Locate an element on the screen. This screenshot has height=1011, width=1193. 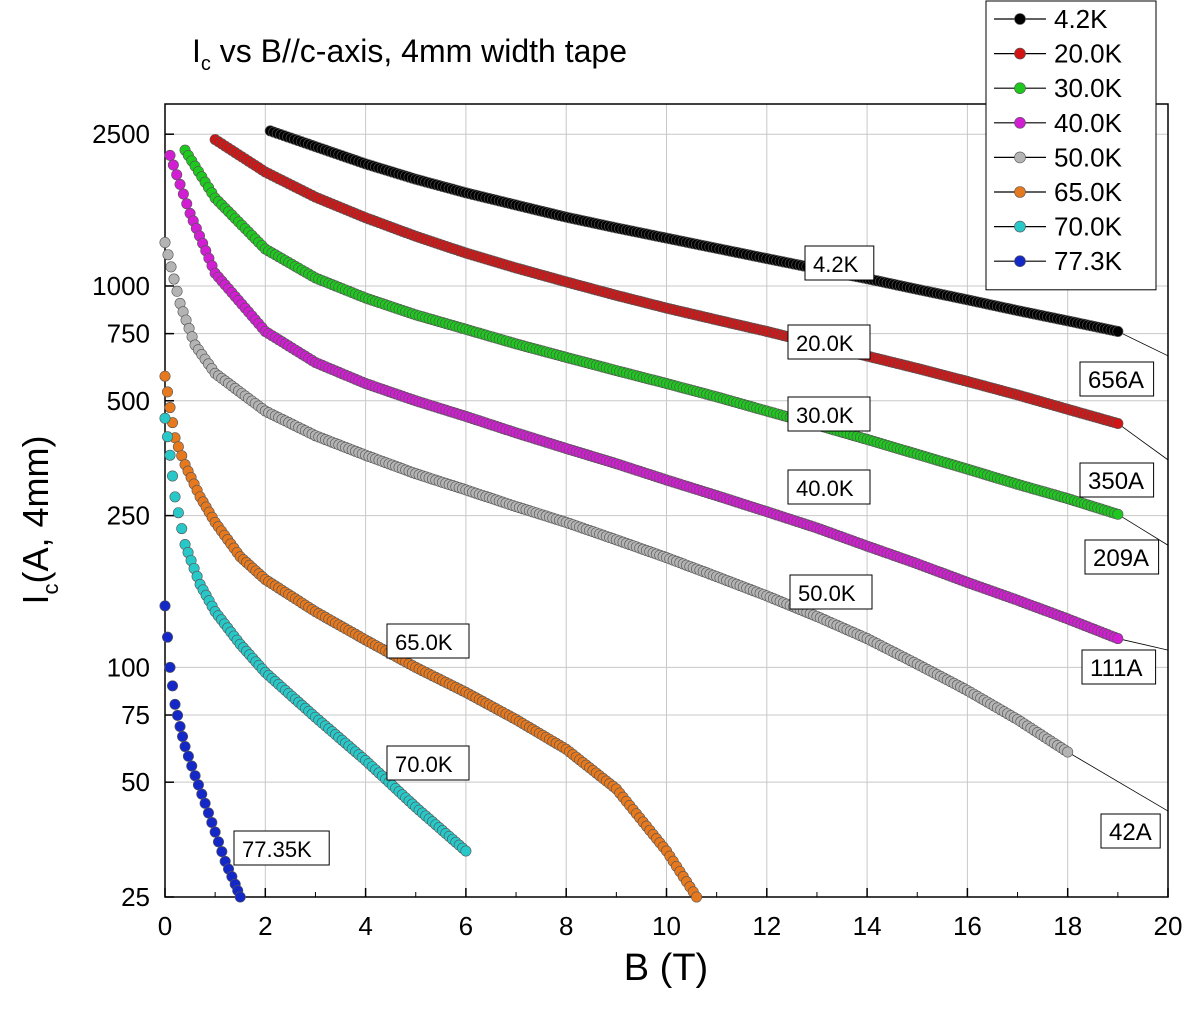
y-tick-label: 100 is located at coordinates (128, 667).